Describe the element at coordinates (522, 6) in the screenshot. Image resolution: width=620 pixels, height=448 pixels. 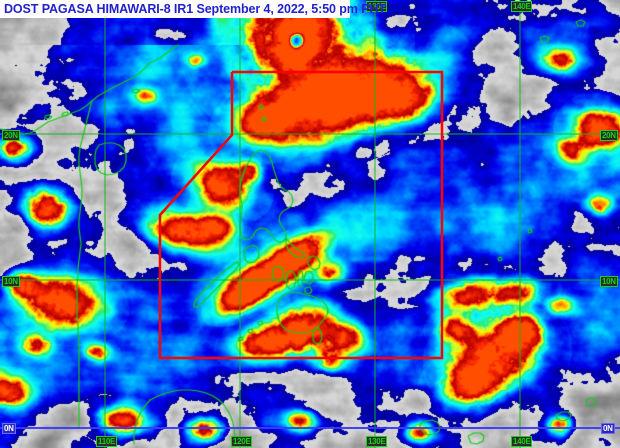
I see `coord-label-lon-140e-top: 140E` at that location.